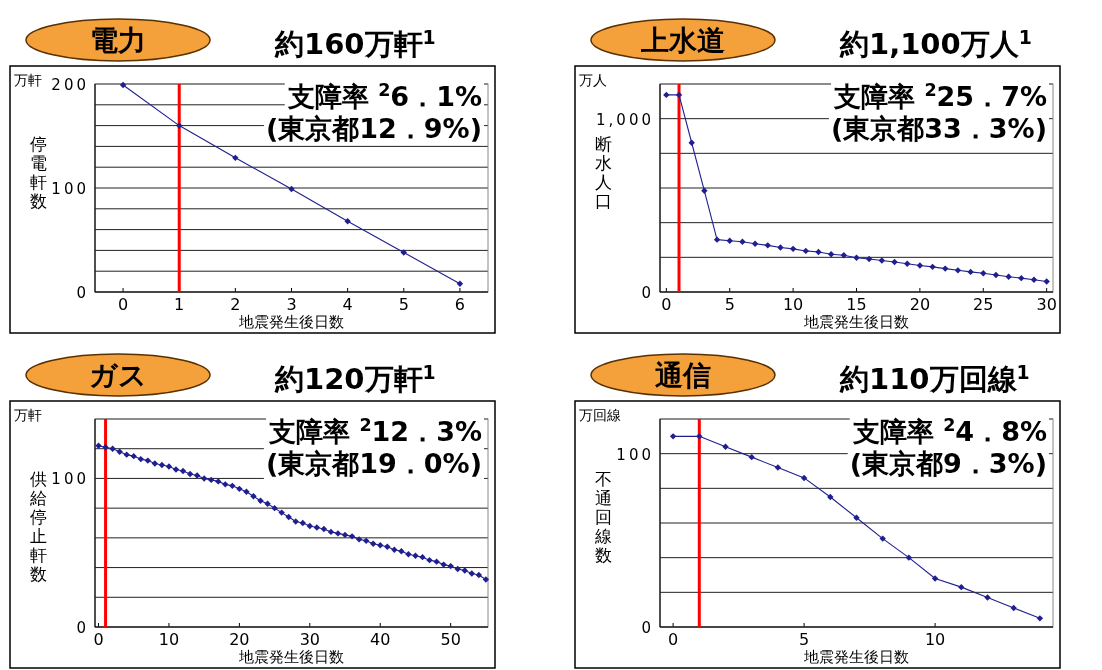 The image size is (1102, 670). What do you see at coordinates (374, 431) in the screenshot?
I see `annotation: 支障率 $^{2}$12．3%` at bounding box center [374, 431].